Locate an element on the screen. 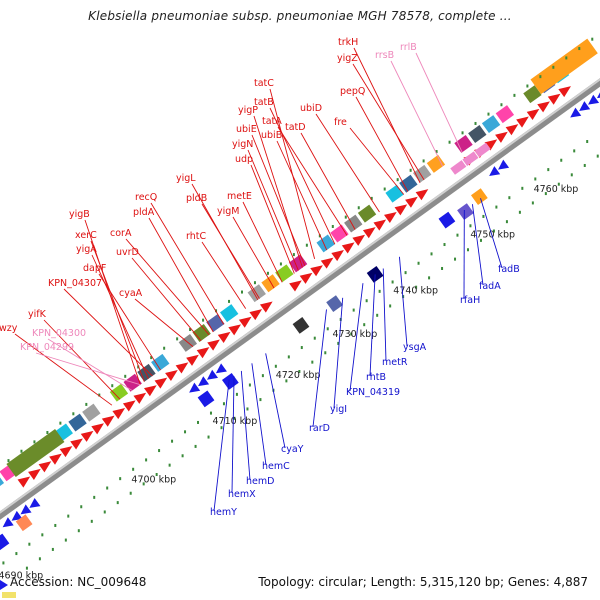  gene-label-dapf: dapF is located at coordinates (94, 268).